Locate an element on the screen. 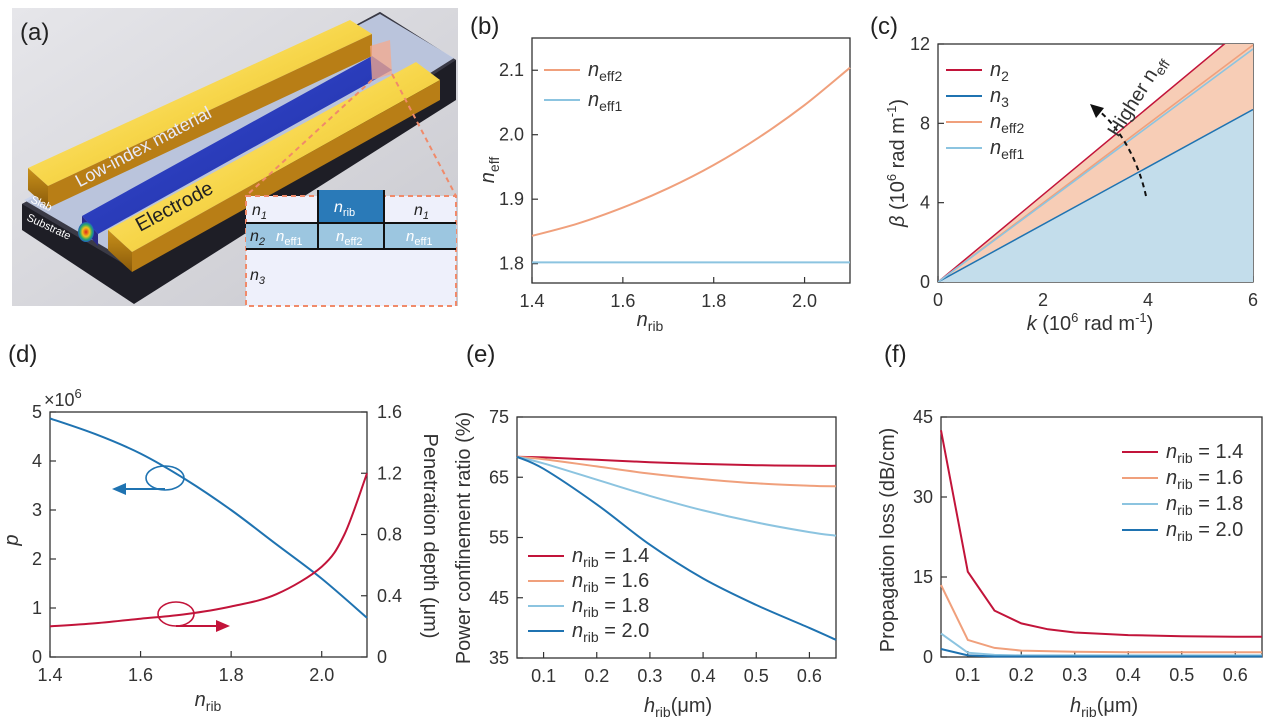 The image size is (1269, 727). series-eff1 is located at coordinates (1095, 165).